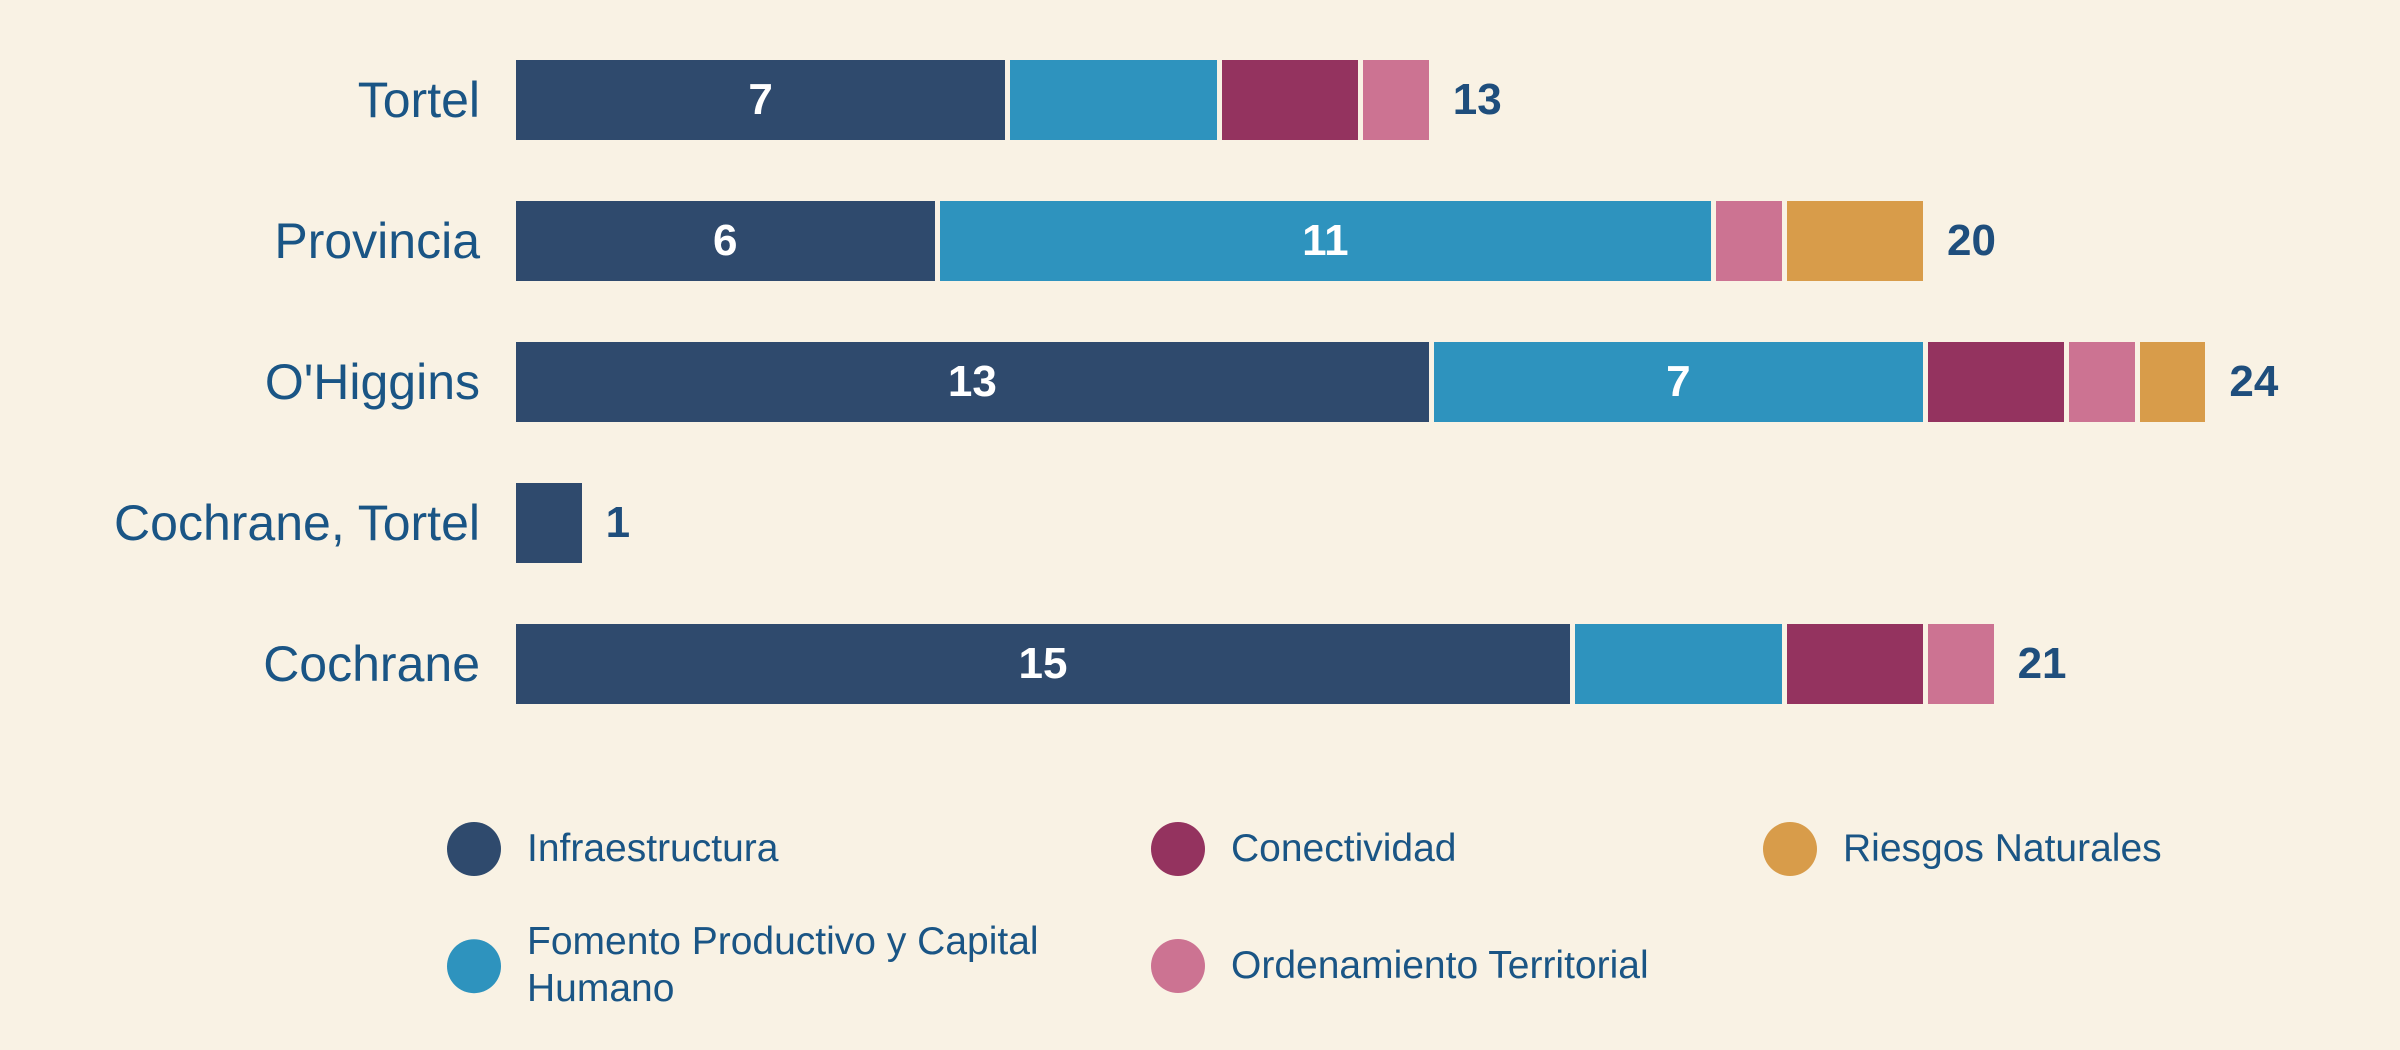  I want to click on segment-value-label: 15, so click(1043, 663).